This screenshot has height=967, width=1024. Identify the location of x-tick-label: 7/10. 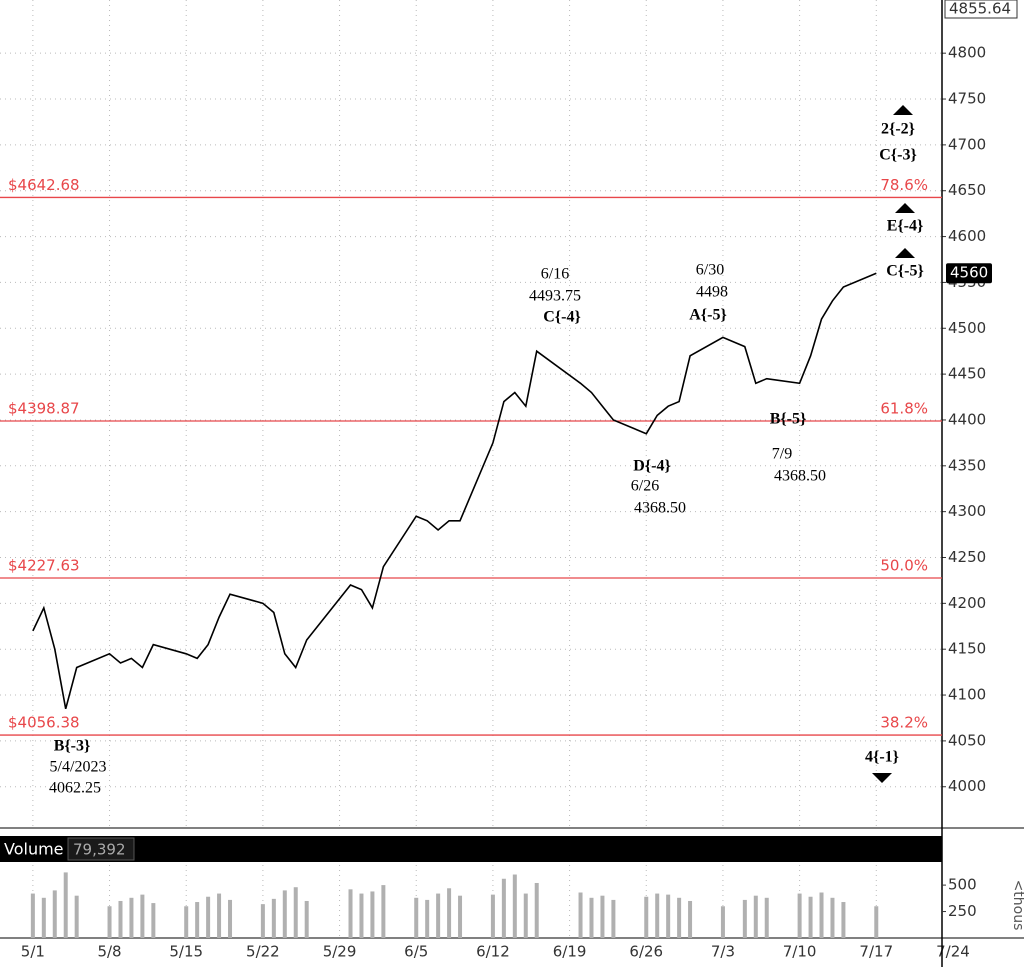
(800, 952).